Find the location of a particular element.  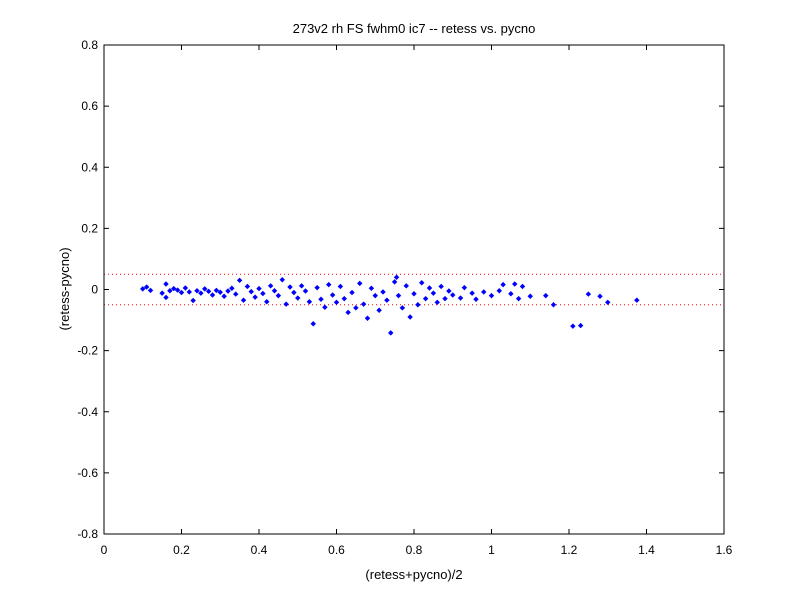

y-tick-label: 0.8 is located at coordinates (89, 45).